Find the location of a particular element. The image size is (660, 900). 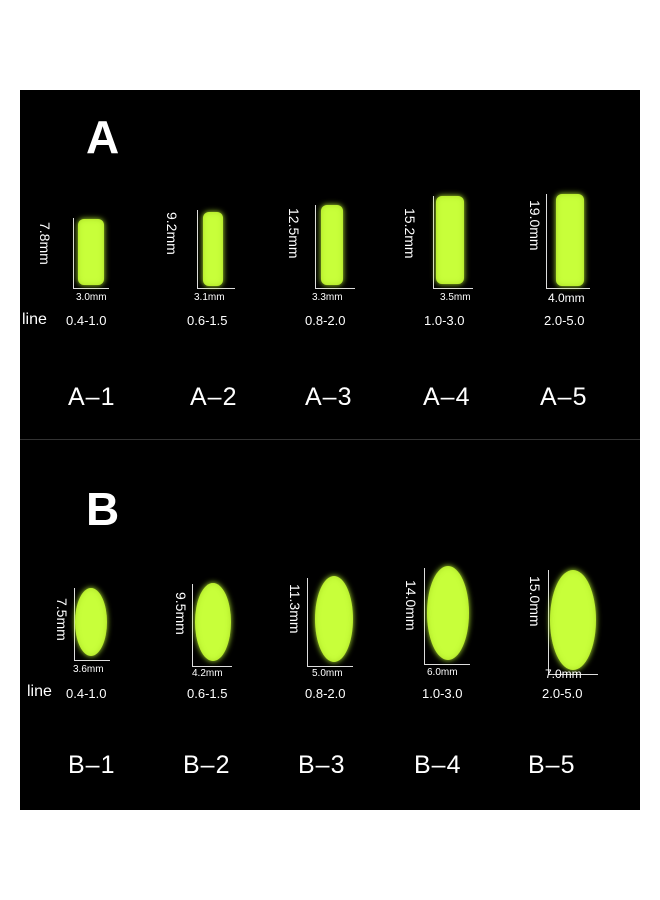

a3-width-line is located at coordinates (335, 288).